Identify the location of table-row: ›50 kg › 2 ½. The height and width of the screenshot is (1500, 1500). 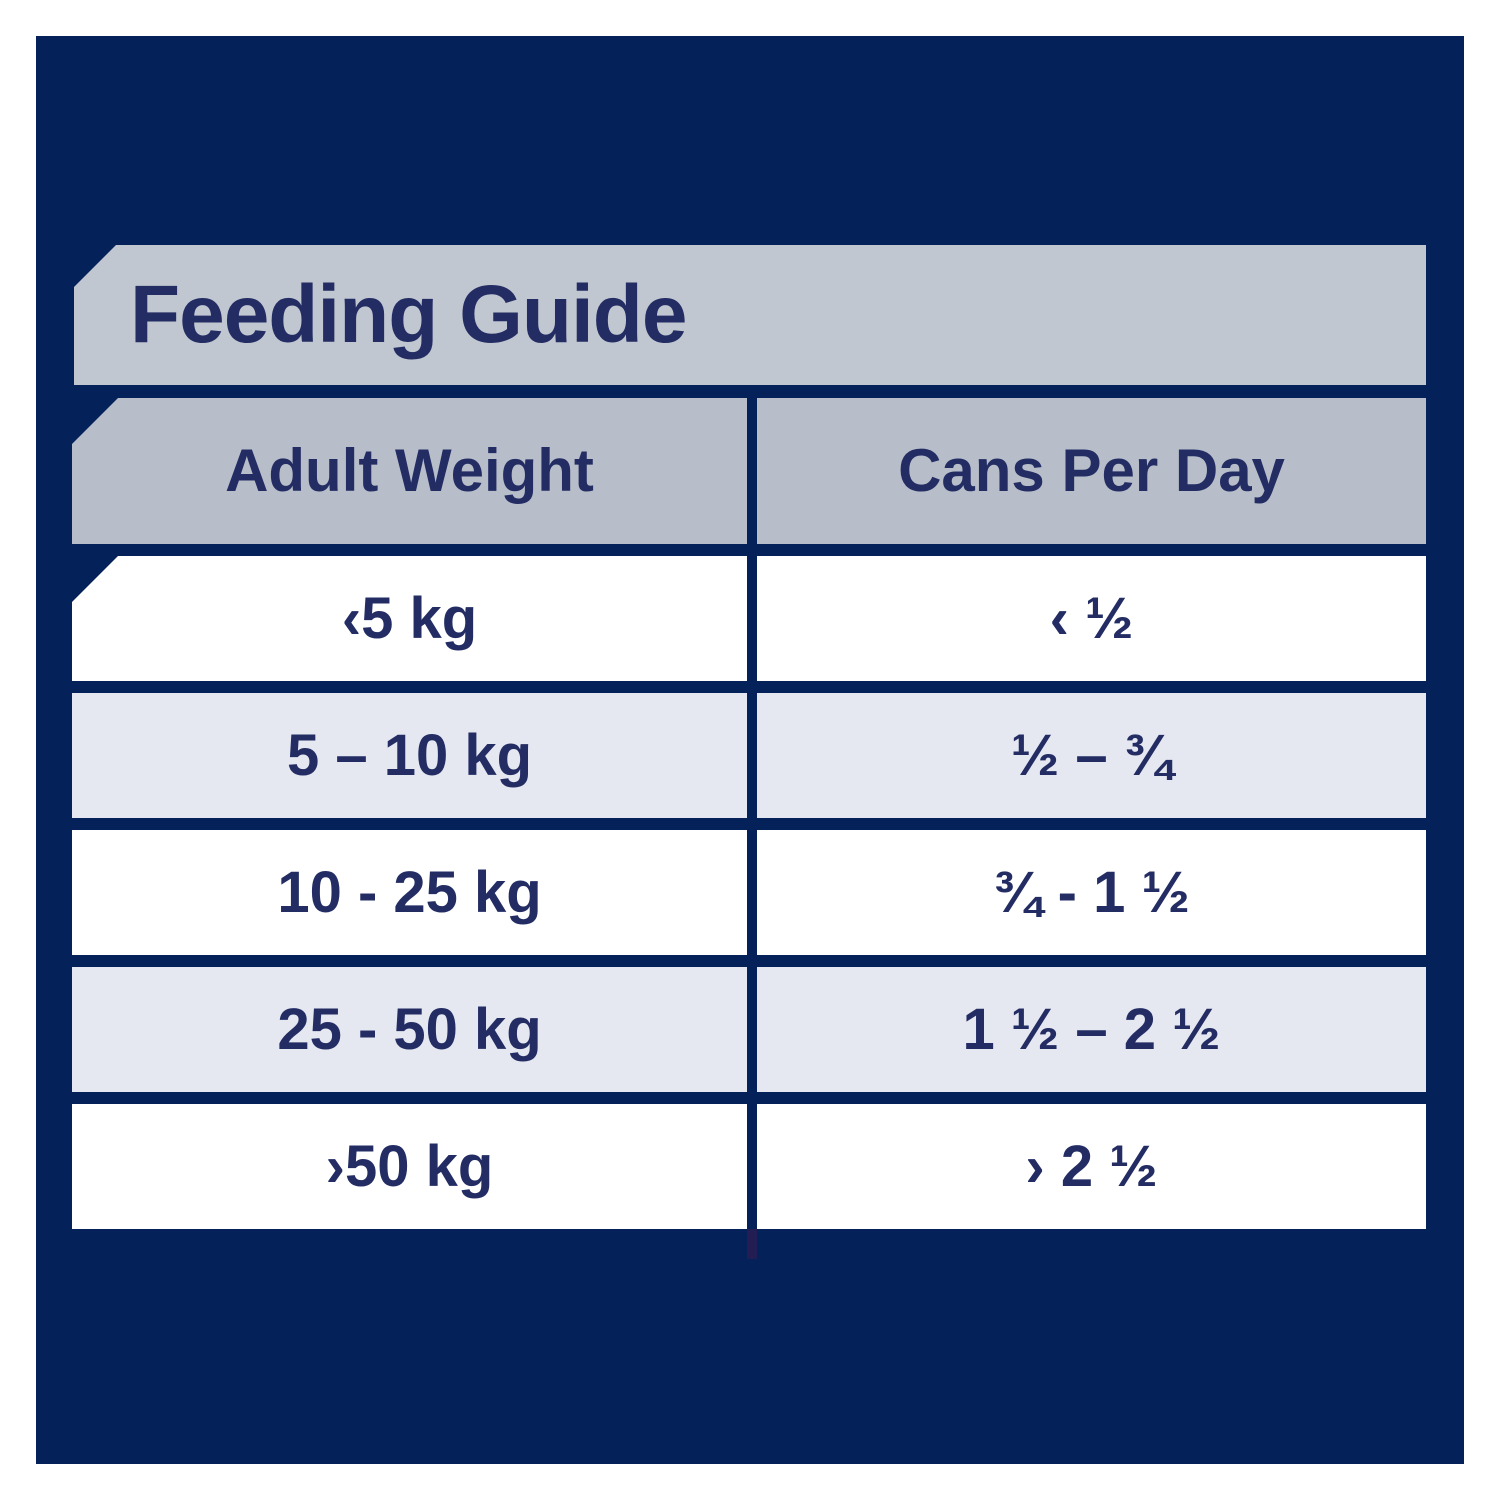
(749, 1166).